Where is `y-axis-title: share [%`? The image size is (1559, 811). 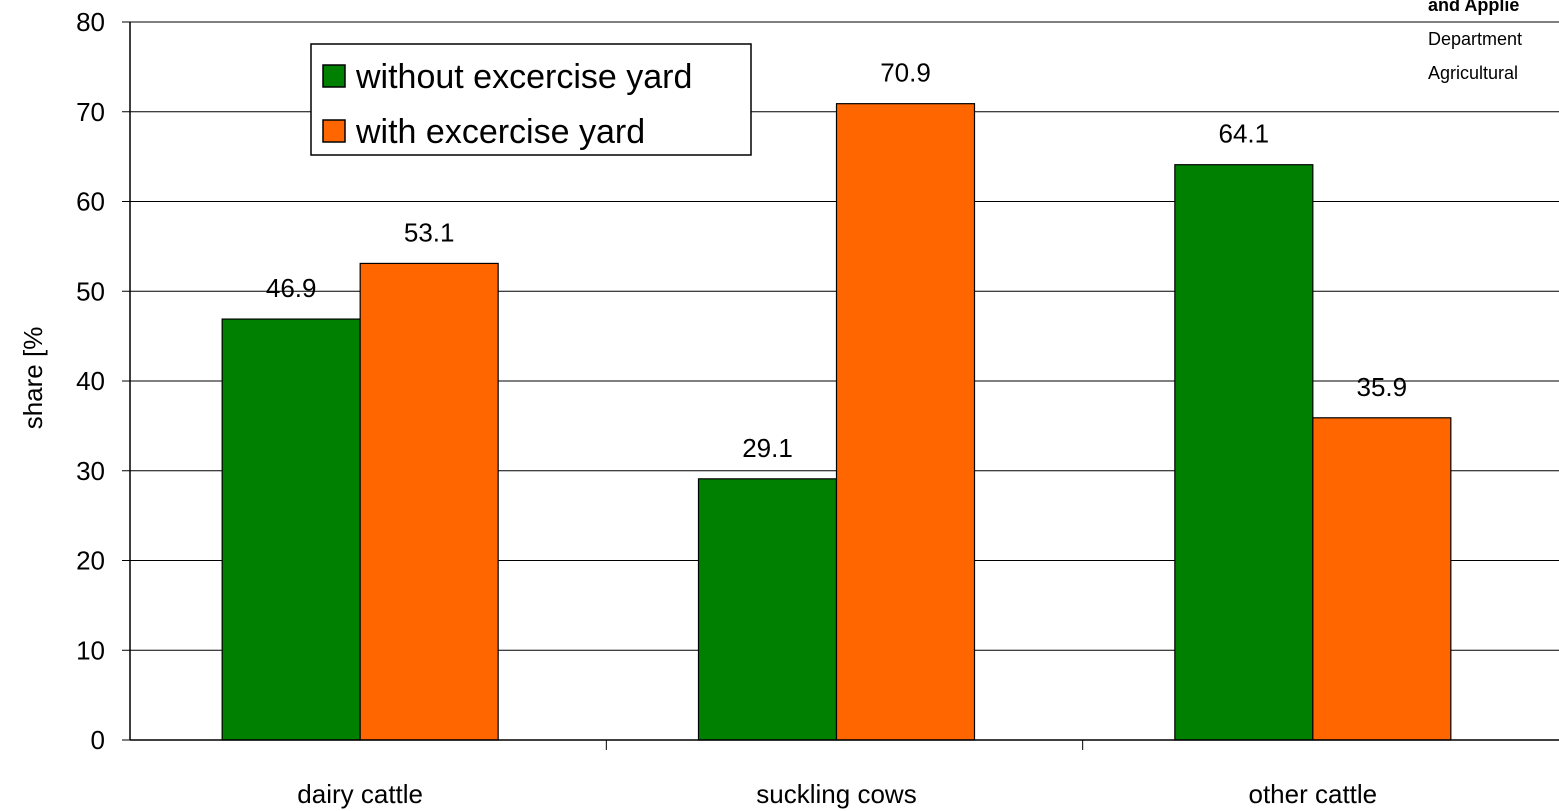 y-axis-title: share [% is located at coordinates (33, 378).